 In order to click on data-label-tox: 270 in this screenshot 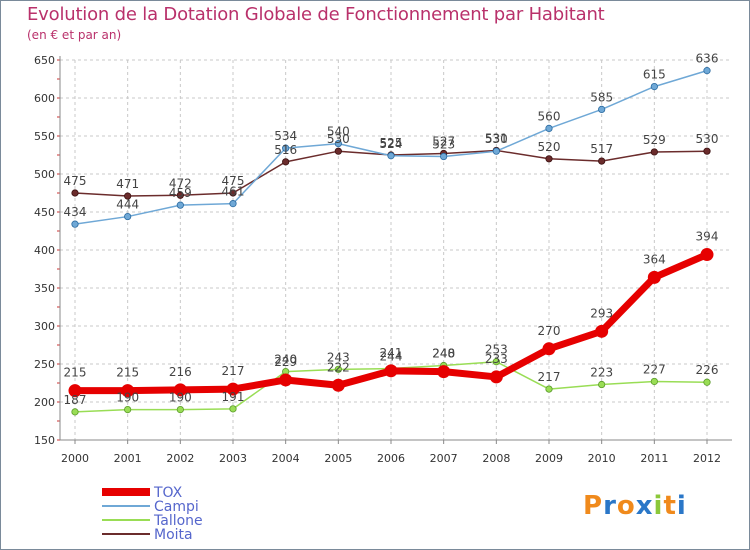, I will do `click(549, 331)`.